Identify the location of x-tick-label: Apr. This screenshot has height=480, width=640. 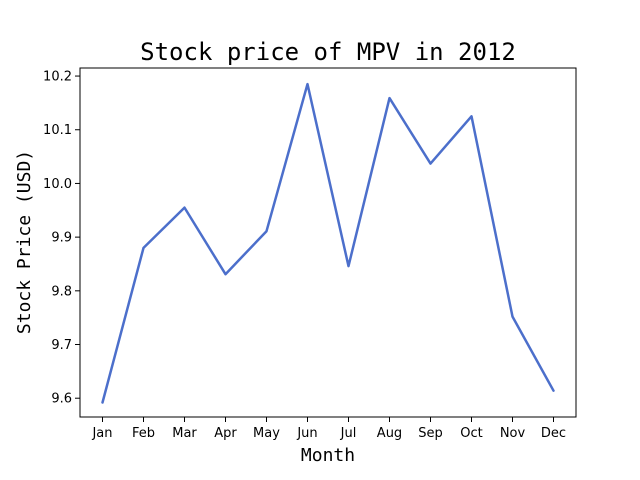
(225, 433).